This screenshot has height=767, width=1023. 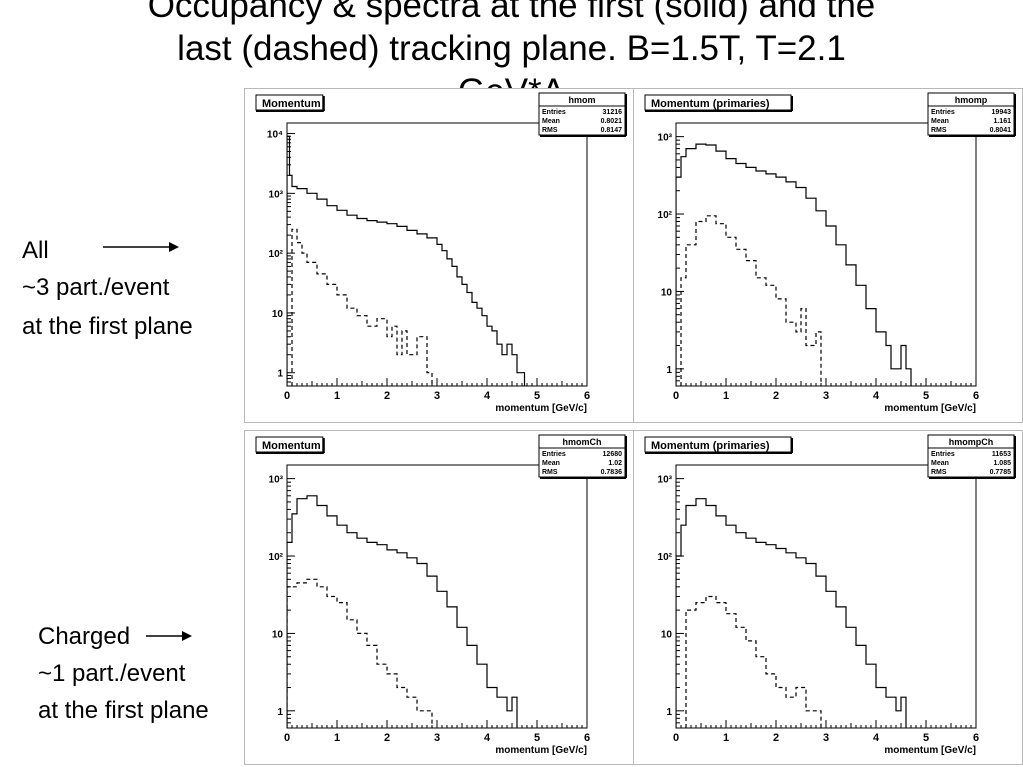 I want to click on stat-value: 0.8147, so click(x=612, y=130).